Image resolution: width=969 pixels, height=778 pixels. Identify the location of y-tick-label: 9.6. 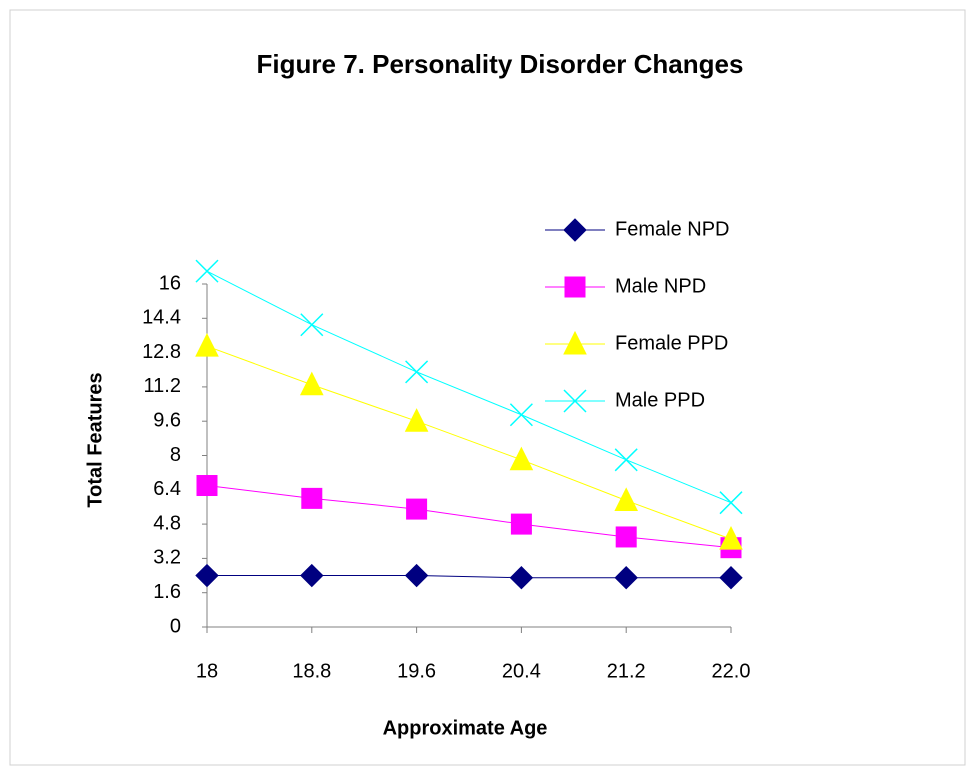
(167, 420).